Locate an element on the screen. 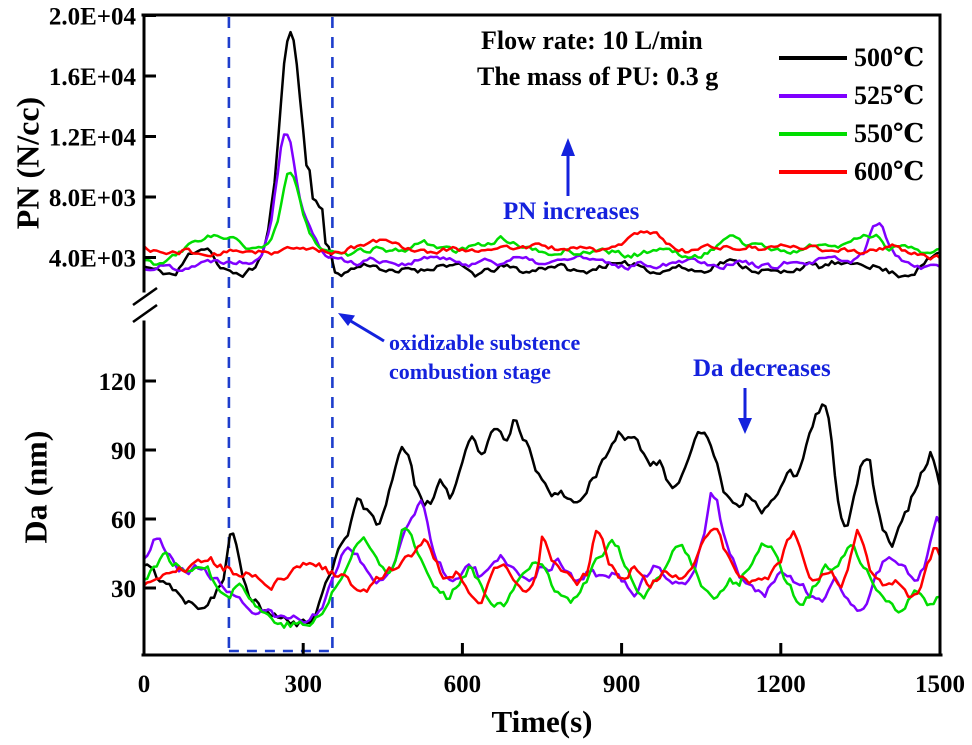  series-da-600c is located at coordinates (542, 566).